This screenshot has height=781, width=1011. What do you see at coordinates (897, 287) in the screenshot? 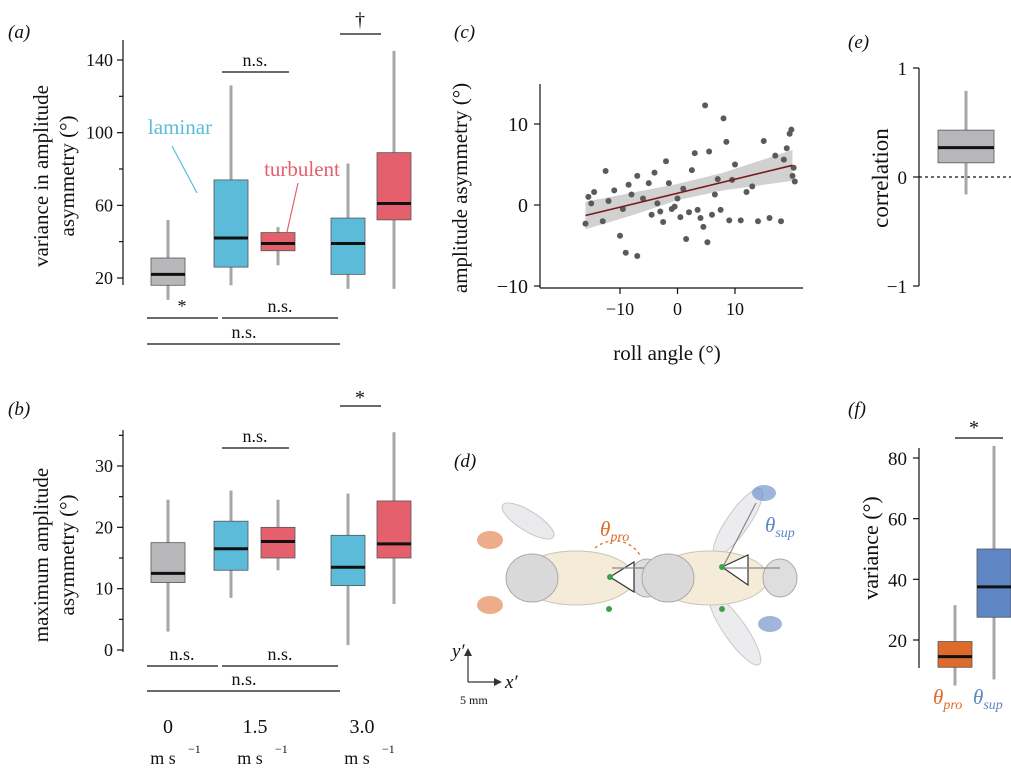
I see `panel-e-y-tick-label: −1` at bounding box center [897, 287].